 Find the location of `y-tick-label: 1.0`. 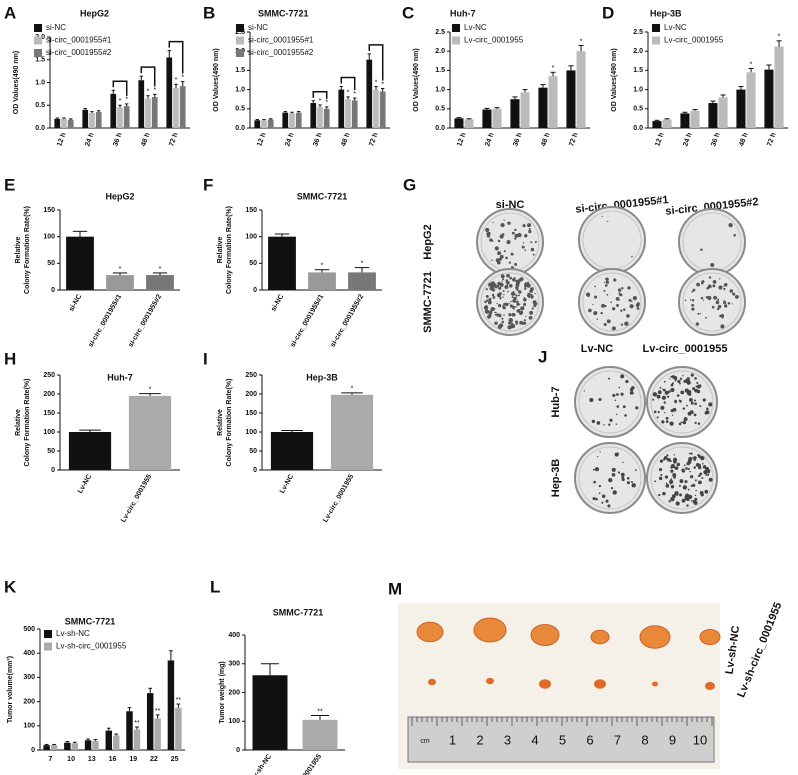

y-tick-label: 1.0 is located at coordinates (638, 89).